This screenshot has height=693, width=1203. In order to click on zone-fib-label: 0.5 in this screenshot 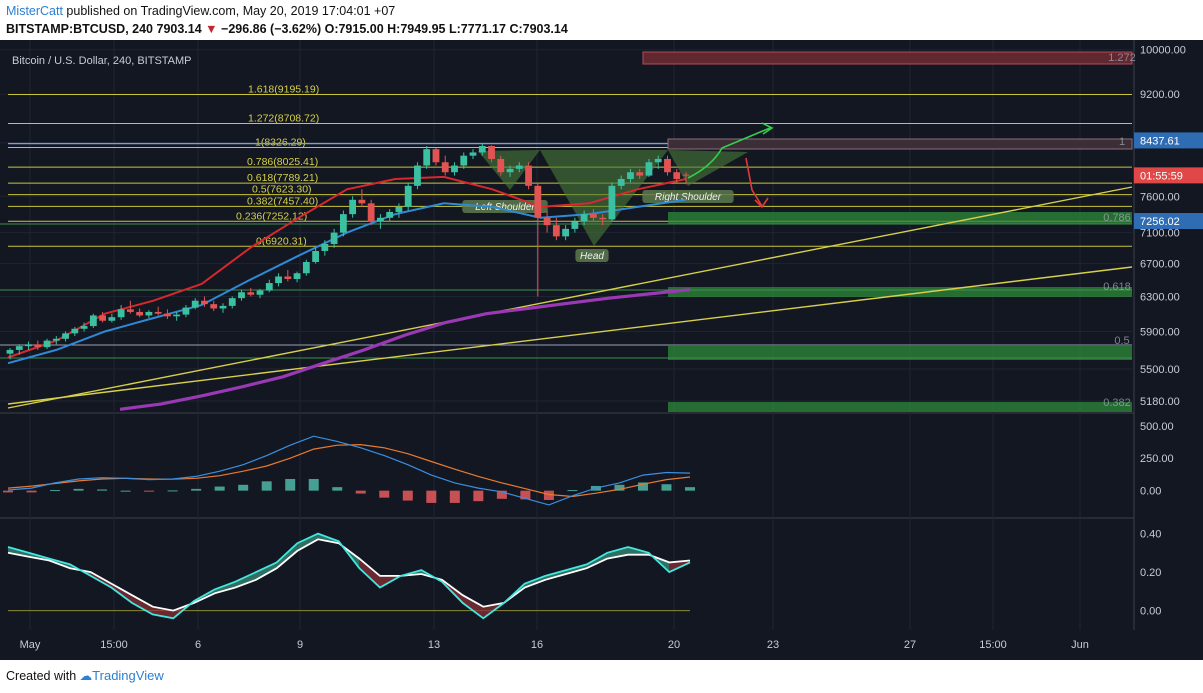, I will do `click(1121, 341)`.